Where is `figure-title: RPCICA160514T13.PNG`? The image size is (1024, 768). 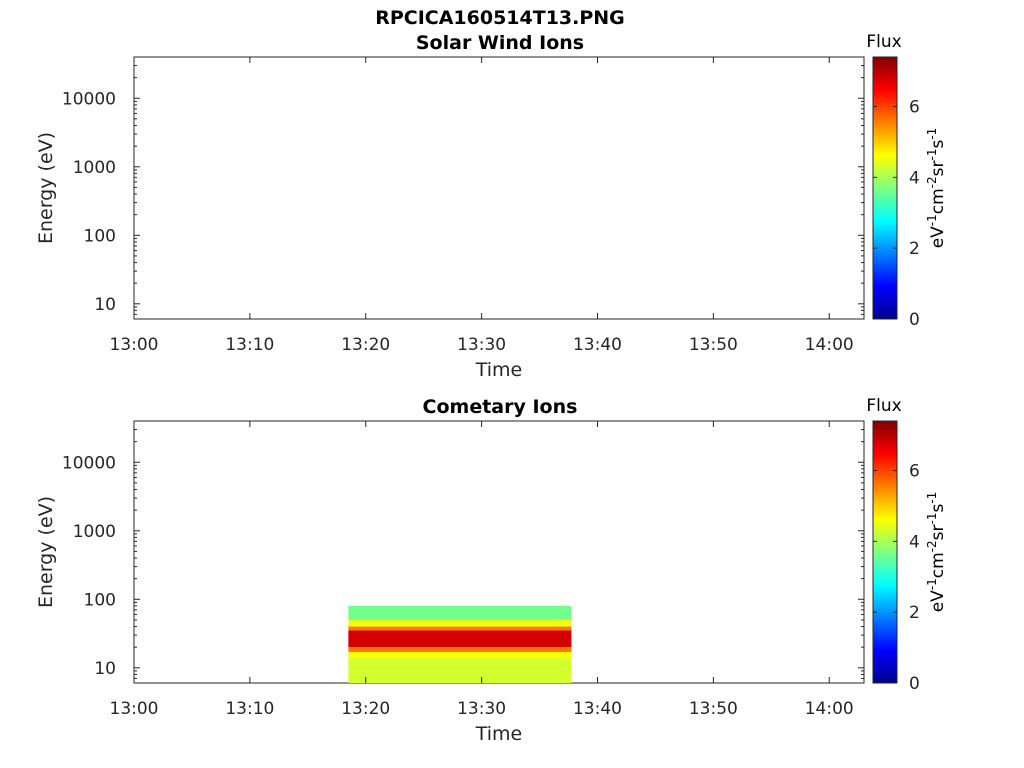
figure-title: RPCICA160514T13.PNG is located at coordinates (500, 18).